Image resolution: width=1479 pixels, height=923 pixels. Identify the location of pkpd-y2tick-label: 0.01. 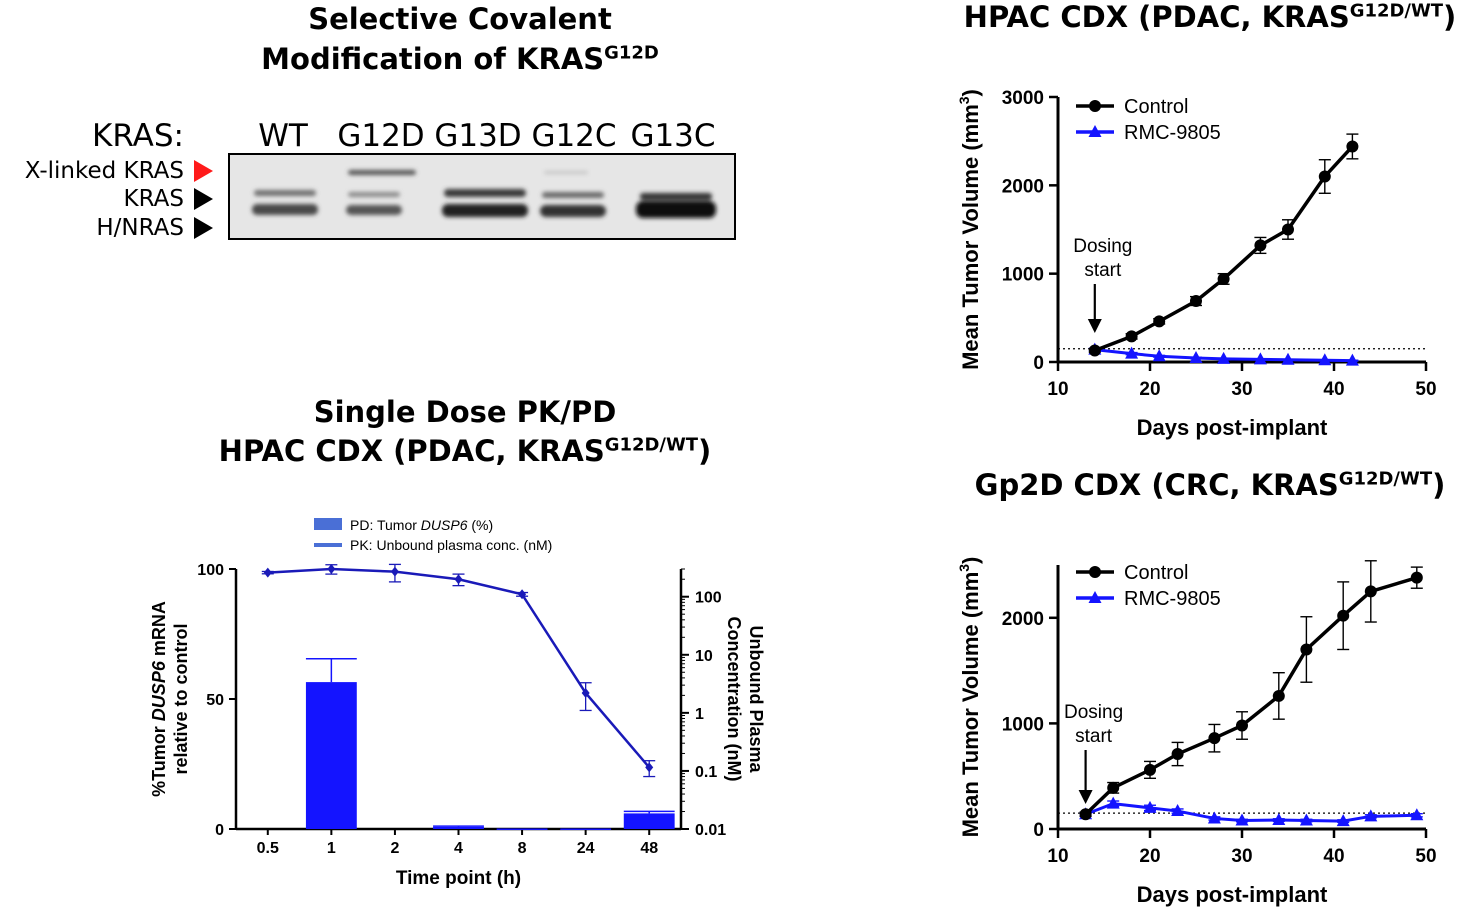
(710, 830).